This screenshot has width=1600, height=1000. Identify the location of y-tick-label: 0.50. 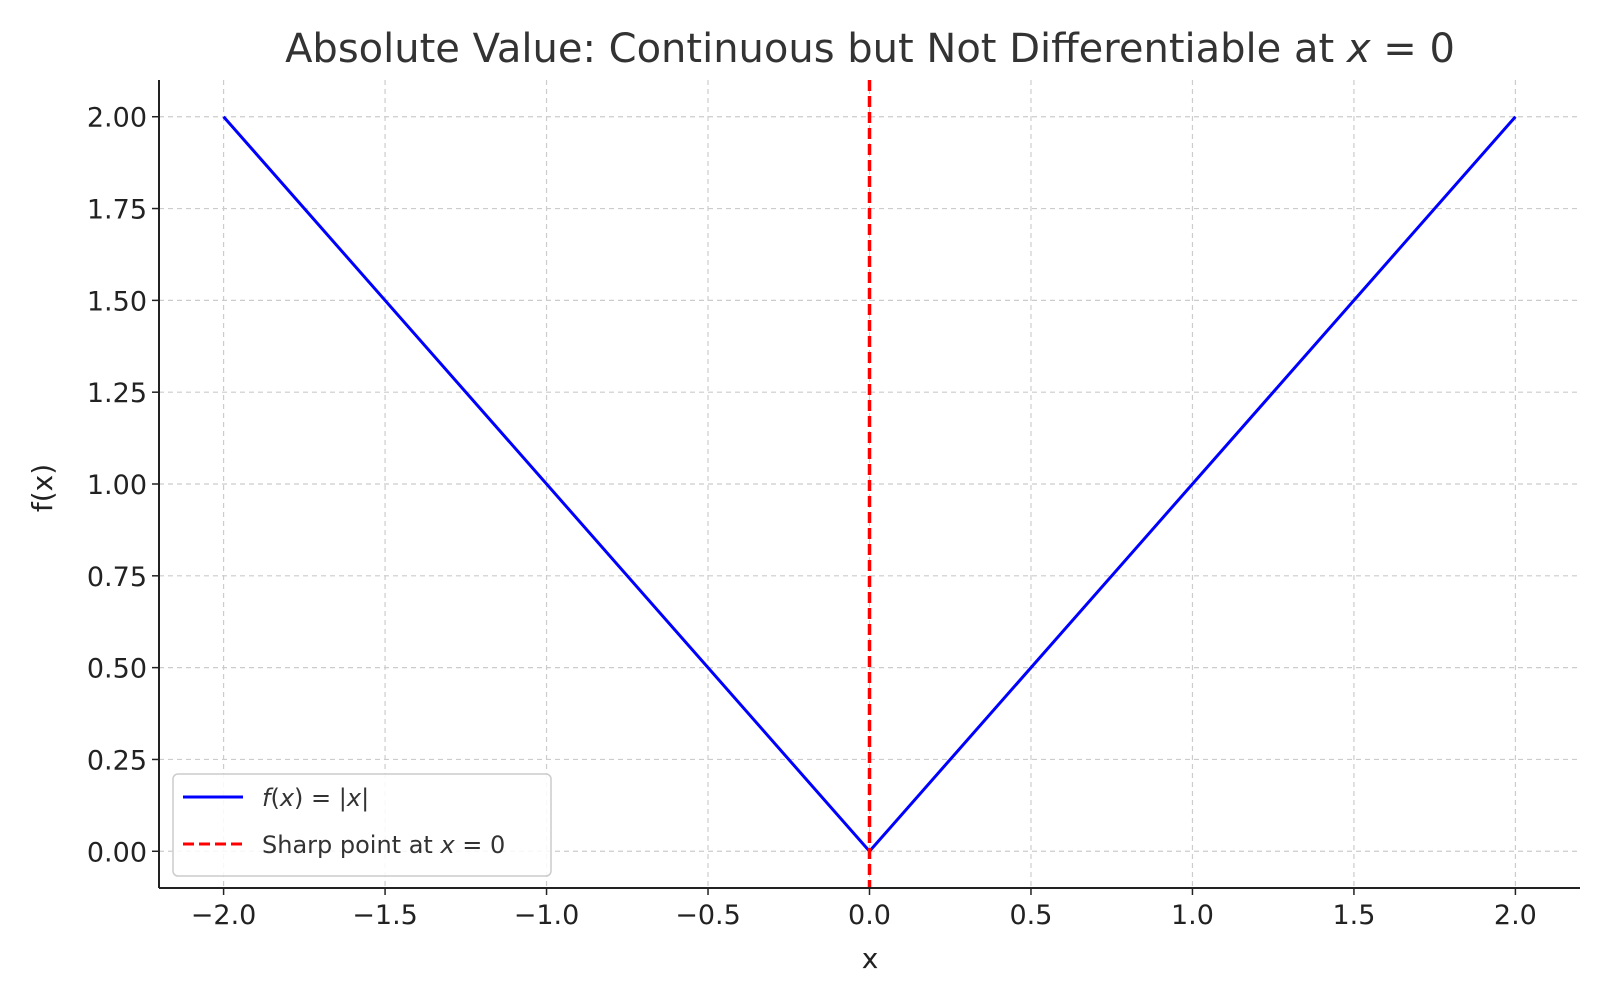
(117, 669).